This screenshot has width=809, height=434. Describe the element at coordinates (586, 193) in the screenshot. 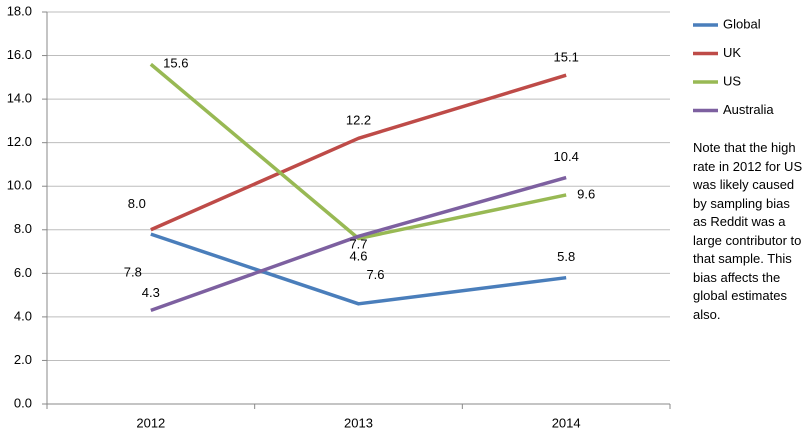

I see `data-label: 9.6` at that location.